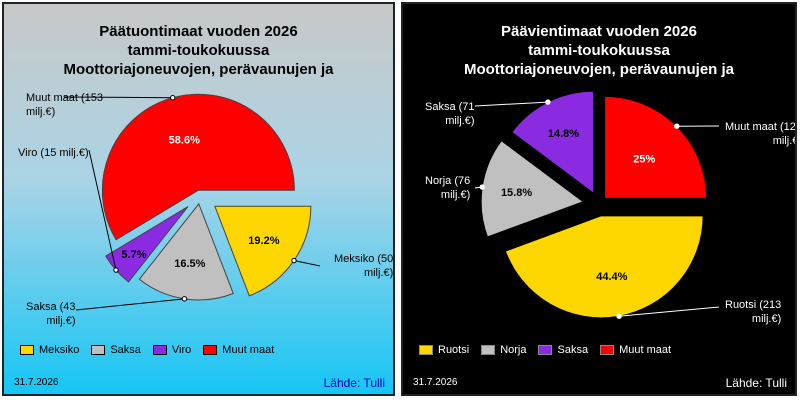 The height and width of the screenshot is (400, 800). I want to click on title-line-1: Päätuontimaat vuoden 2026, so click(198, 31).